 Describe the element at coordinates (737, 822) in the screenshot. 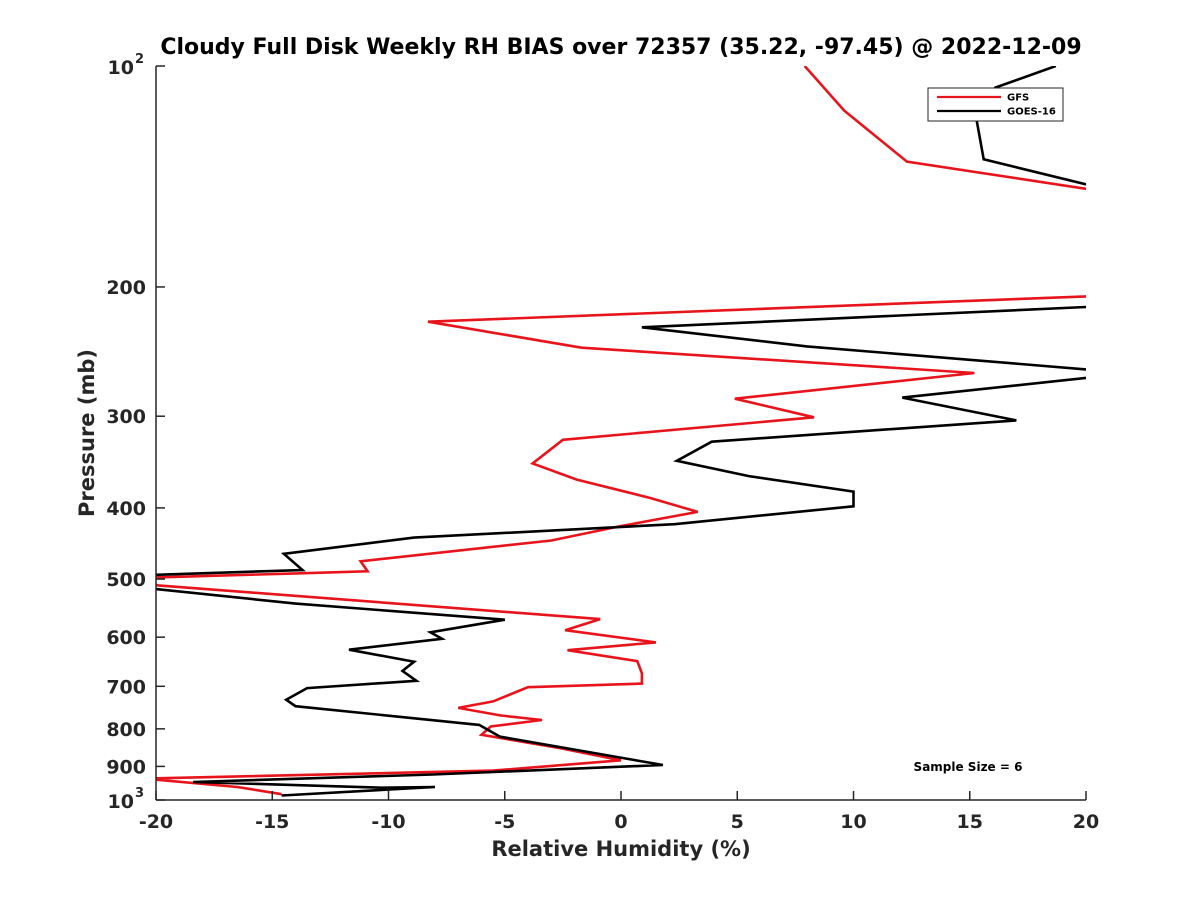

I see `x-tick-label: 5` at that location.